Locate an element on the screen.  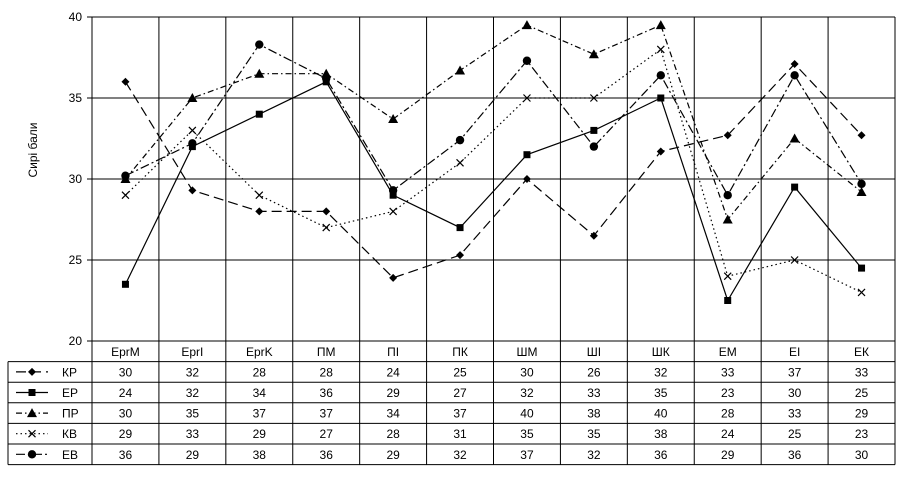
legend-key-КВ is located at coordinates (32, 433).